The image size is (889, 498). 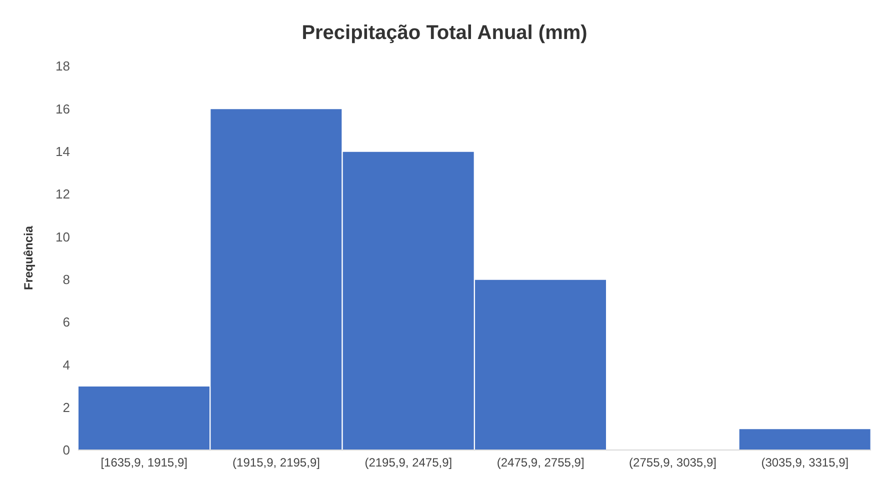 What do you see at coordinates (672, 463) in the screenshot?
I see `x-tick-label: (2755,9, 3035,9]` at bounding box center [672, 463].